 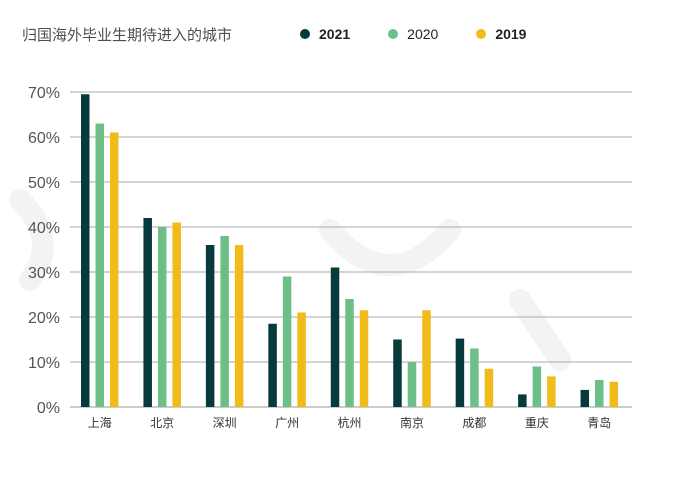 What do you see at coordinates (599, 422) in the screenshot?
I see `xtick-label-青岛: 青岛` at bounding box center [599, 422].